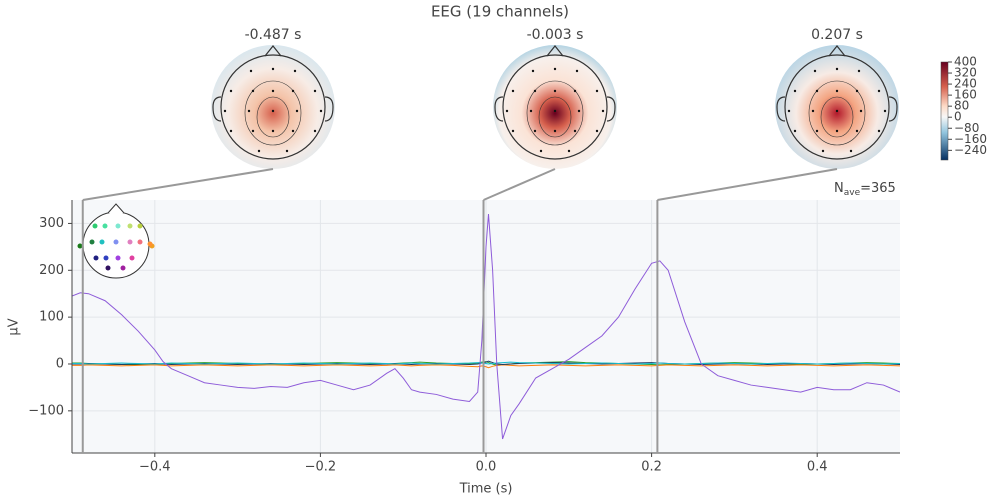 Image resolution: width=1000 pixels, height=500 pixels. Describe the element at coordinates (970, 139) in the screenshot. I see `colorbar-tick-label: −160` at that location.